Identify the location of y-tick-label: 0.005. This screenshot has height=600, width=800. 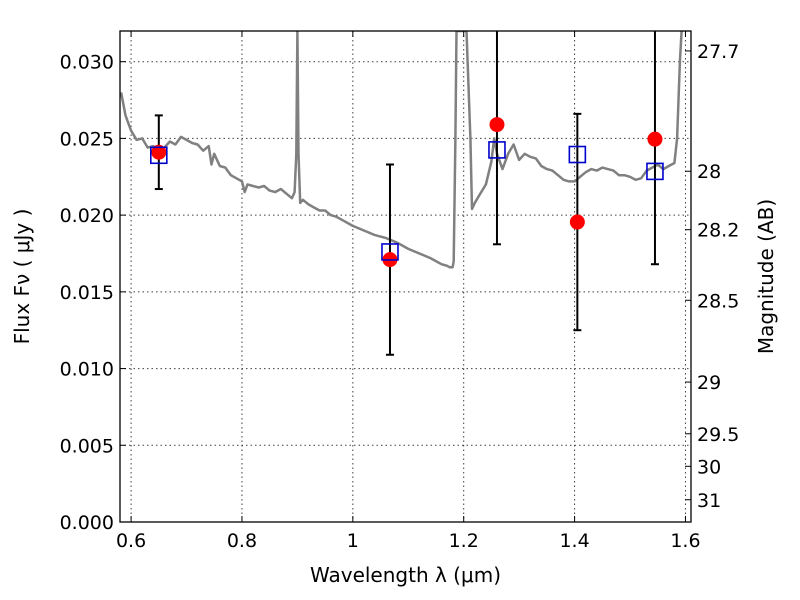
(87, 446).